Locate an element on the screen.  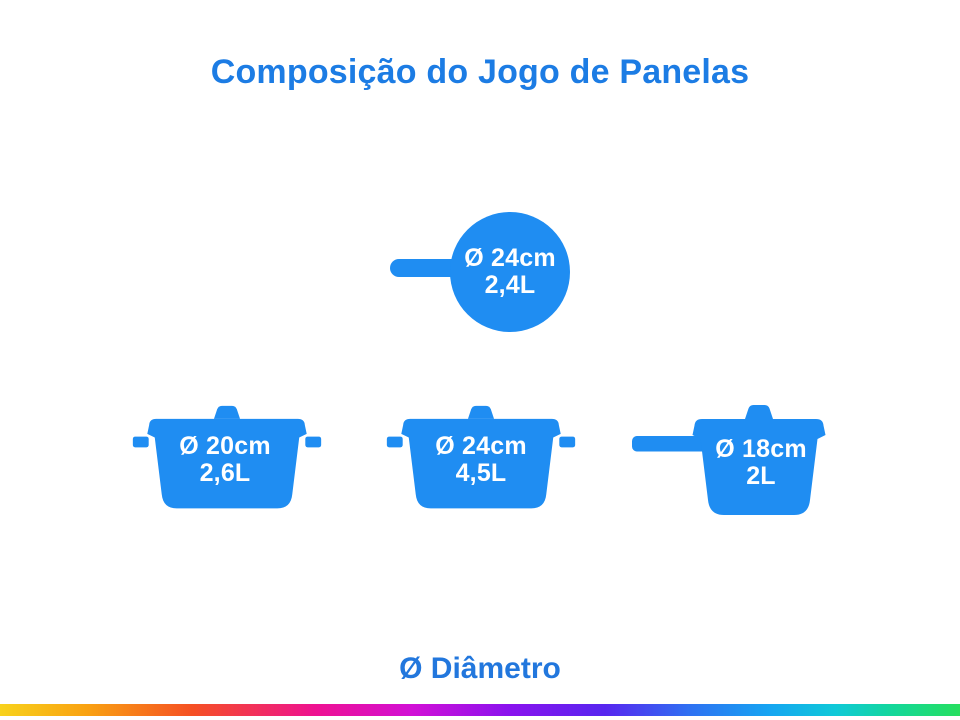
casserole-20cm-icon is located at coordinates (227, 459).